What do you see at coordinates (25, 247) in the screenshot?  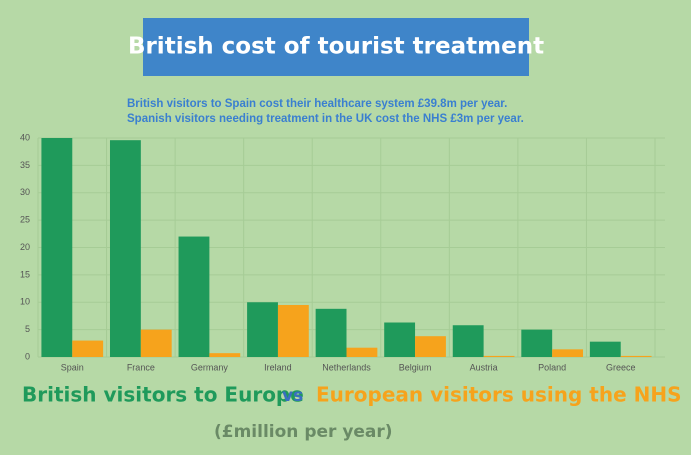 I see `y-tick-label: 20` at bounding box center [25, 247].